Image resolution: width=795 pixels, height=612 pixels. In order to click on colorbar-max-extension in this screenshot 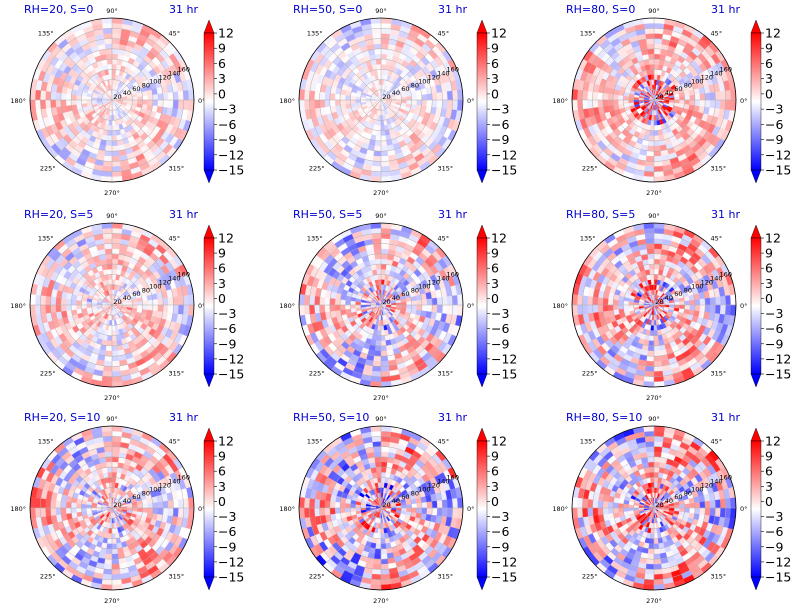, I will do `click(209, 26)`.